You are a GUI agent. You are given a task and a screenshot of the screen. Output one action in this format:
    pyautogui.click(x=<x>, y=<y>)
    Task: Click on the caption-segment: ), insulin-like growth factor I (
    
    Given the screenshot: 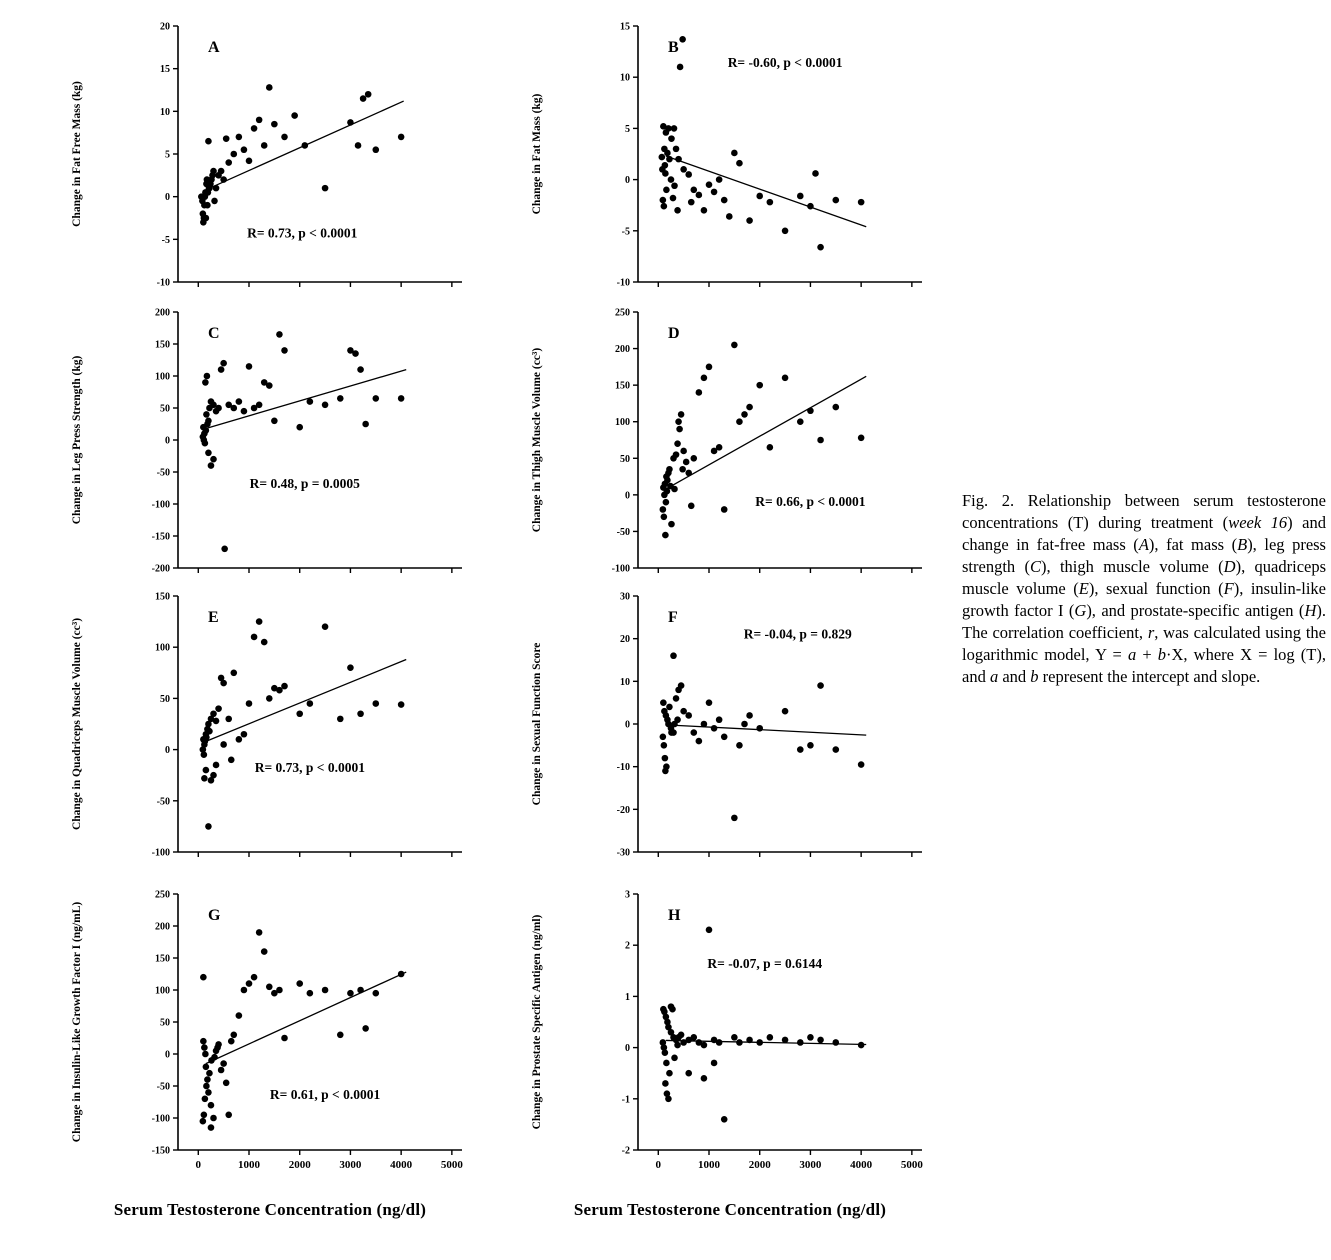 What is the action you would take?
    pyautogui.click(x=1144, y=599)
    